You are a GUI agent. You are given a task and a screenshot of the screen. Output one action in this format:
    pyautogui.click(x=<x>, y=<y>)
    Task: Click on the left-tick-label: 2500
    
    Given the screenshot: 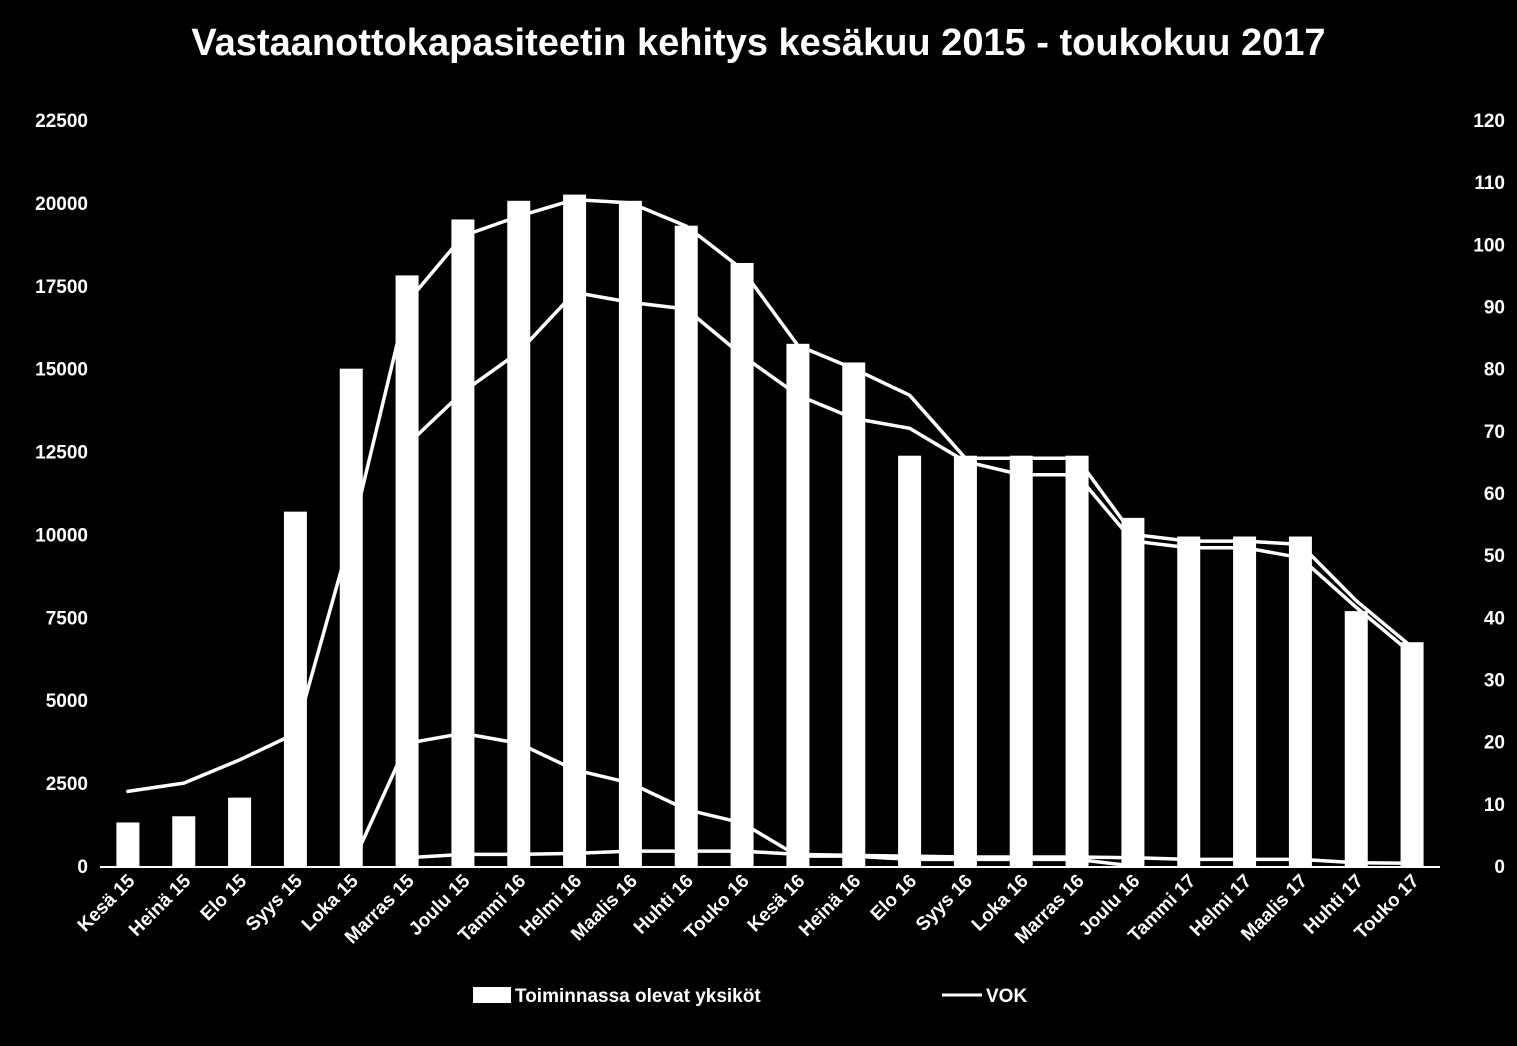 What is the action you would take?
    pyautogui.click(x=67, y=784)
    